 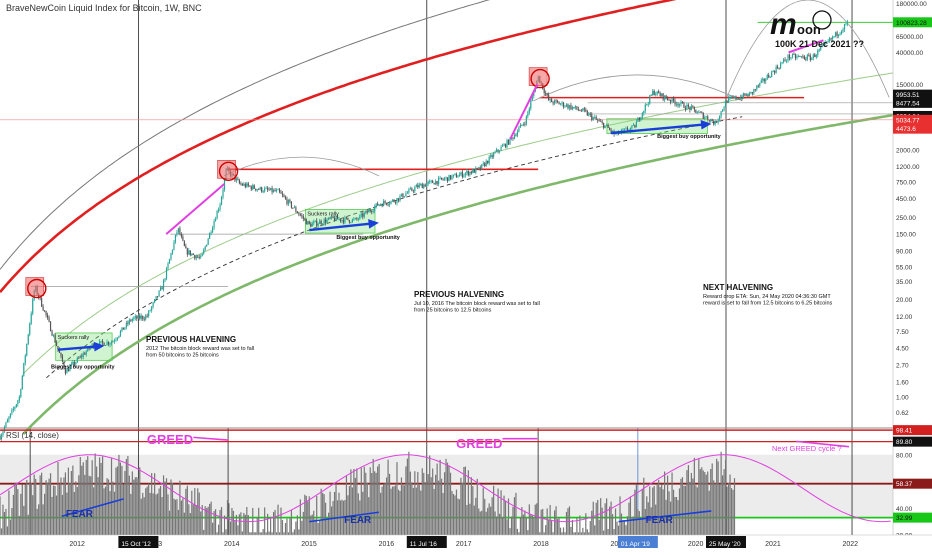 What do you see at coordinates (387, 544) in the screenshot?
I see `time-tick-label: 2016` at bounding box center [387, 544].